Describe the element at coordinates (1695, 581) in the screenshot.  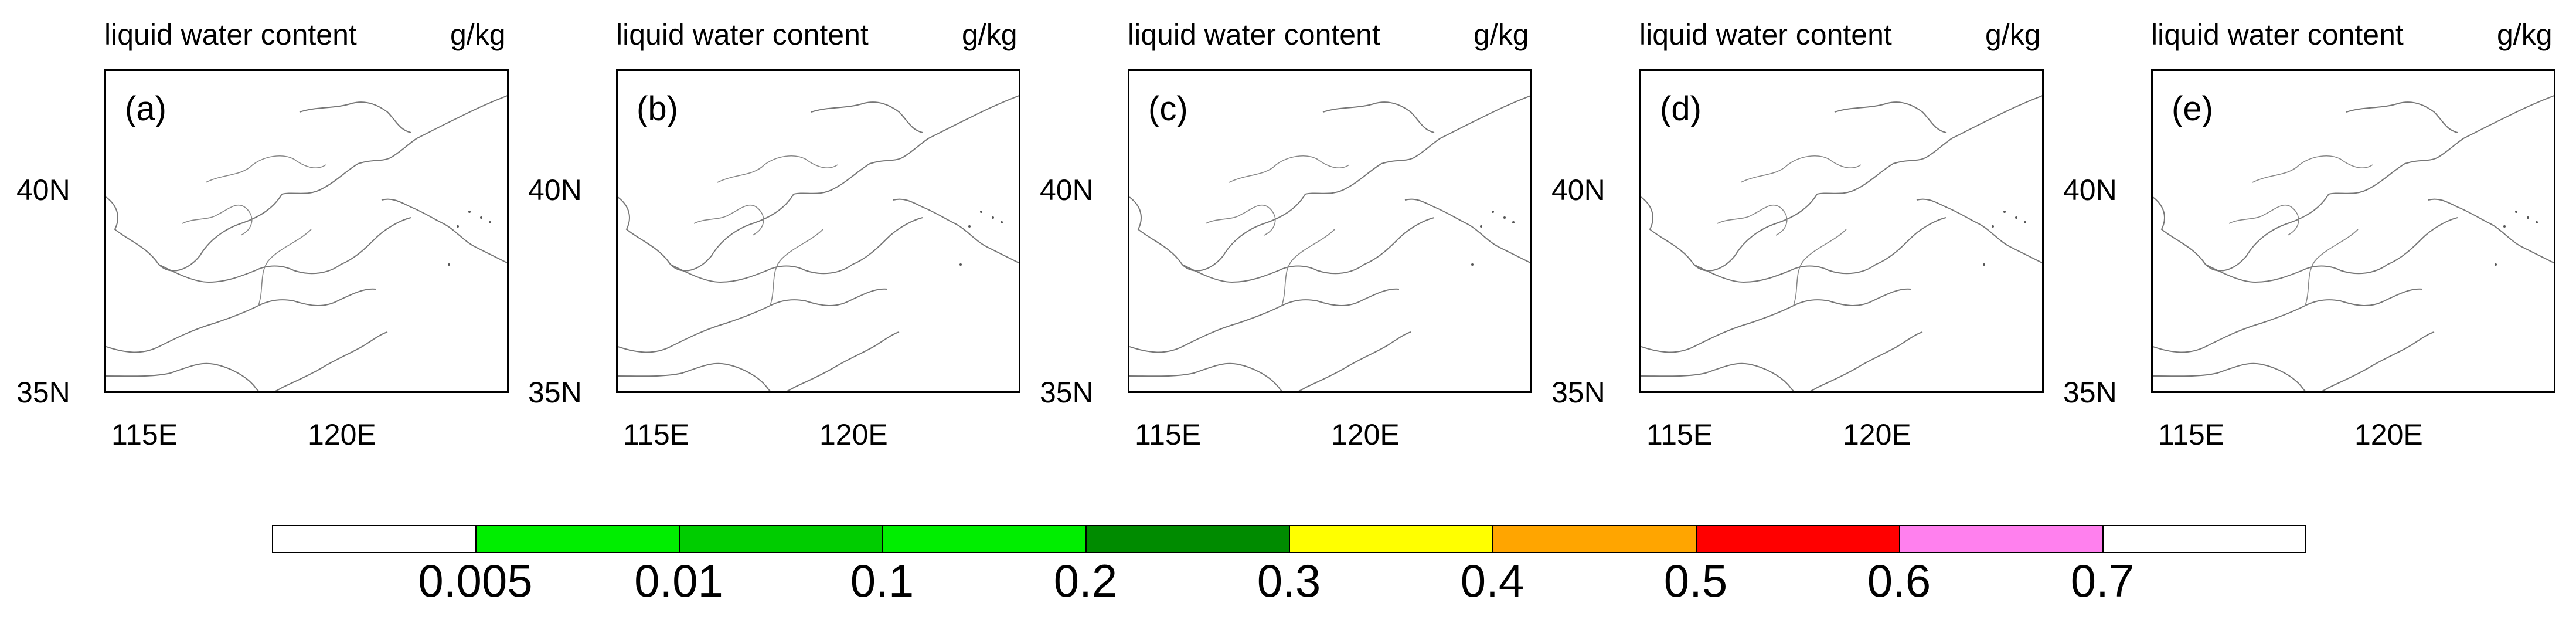
I see `colorbar-label-6: 0.5` at that location.